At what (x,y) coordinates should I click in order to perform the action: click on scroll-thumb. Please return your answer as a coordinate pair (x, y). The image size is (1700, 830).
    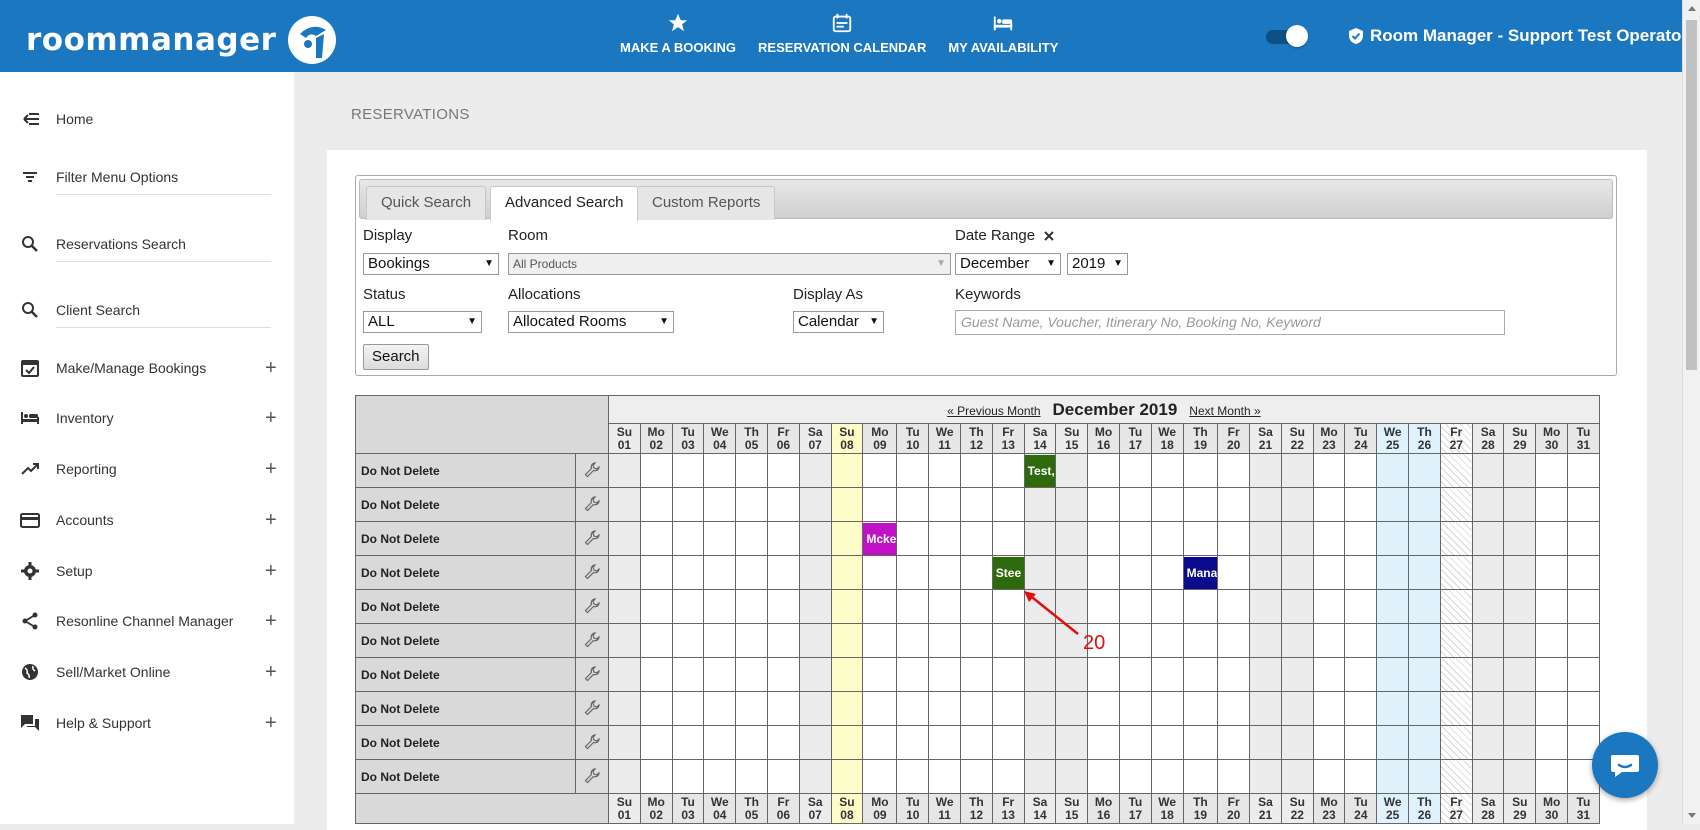
    Looking at the image, I should click on (1691, 195).